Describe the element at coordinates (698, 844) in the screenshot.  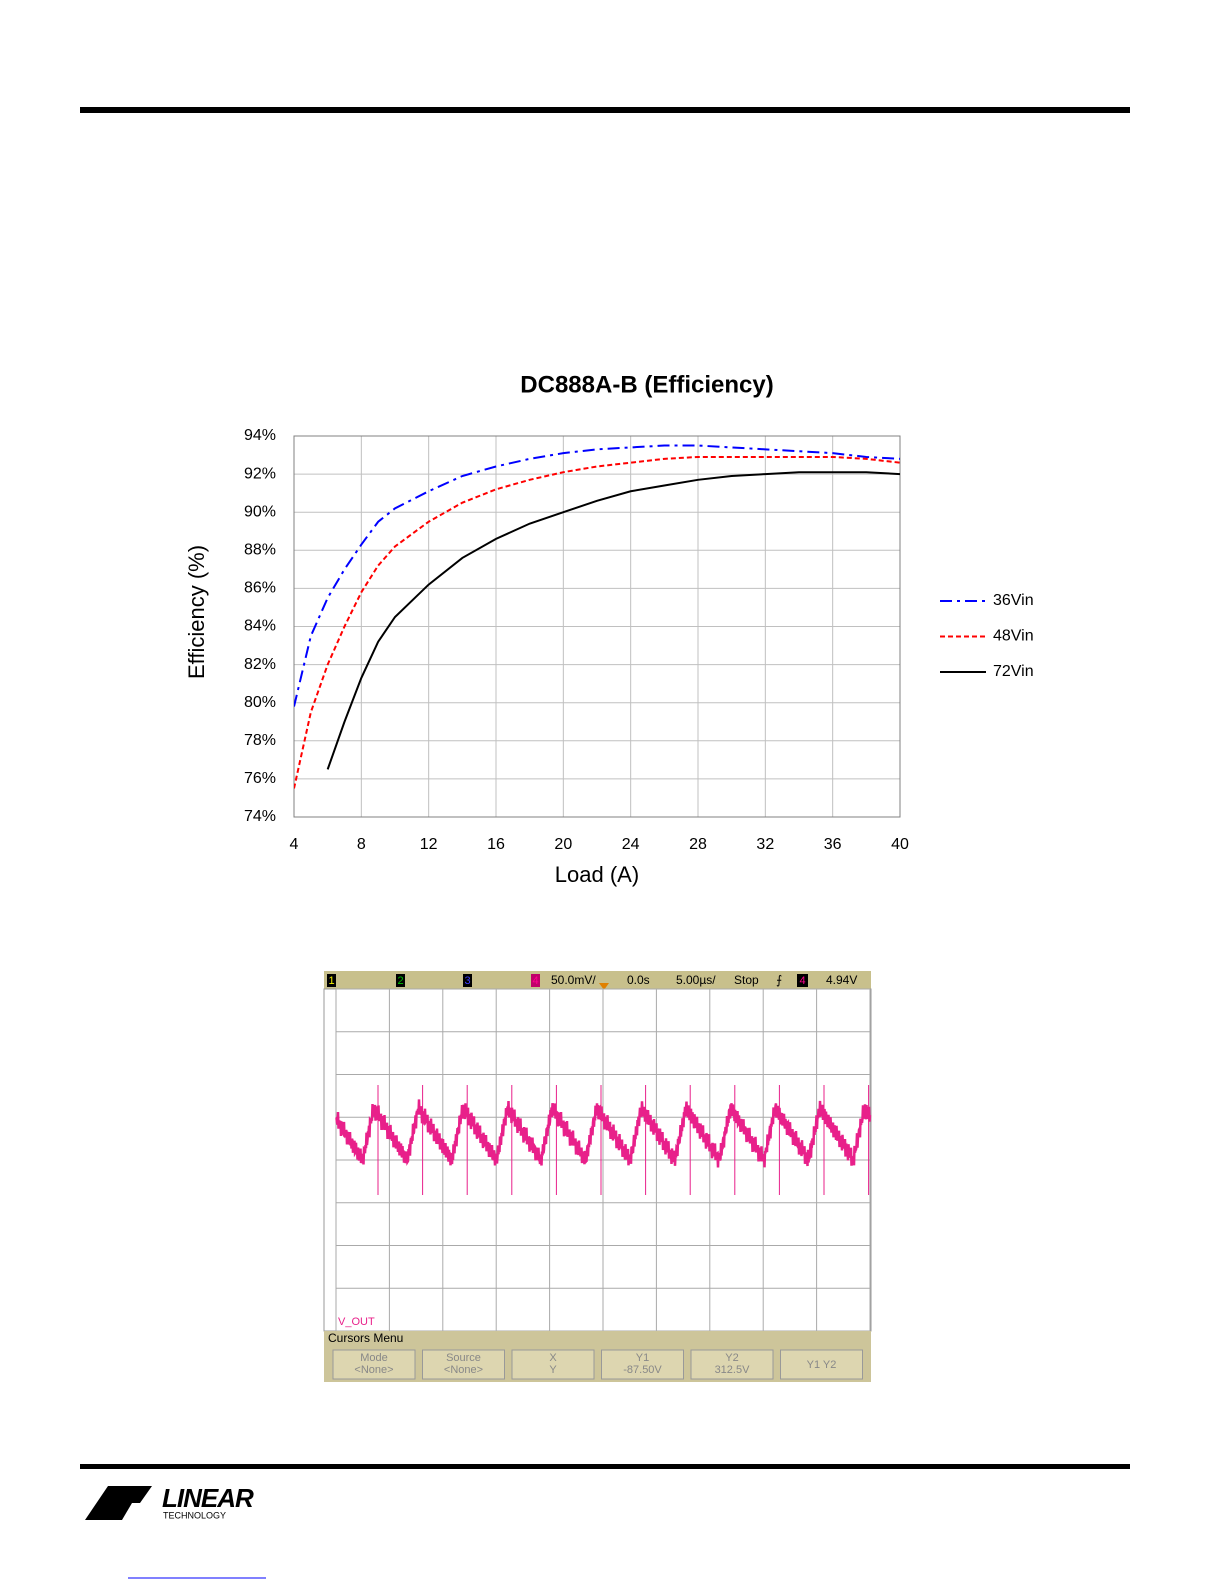
I see `x-tick-label: 28` at that location.